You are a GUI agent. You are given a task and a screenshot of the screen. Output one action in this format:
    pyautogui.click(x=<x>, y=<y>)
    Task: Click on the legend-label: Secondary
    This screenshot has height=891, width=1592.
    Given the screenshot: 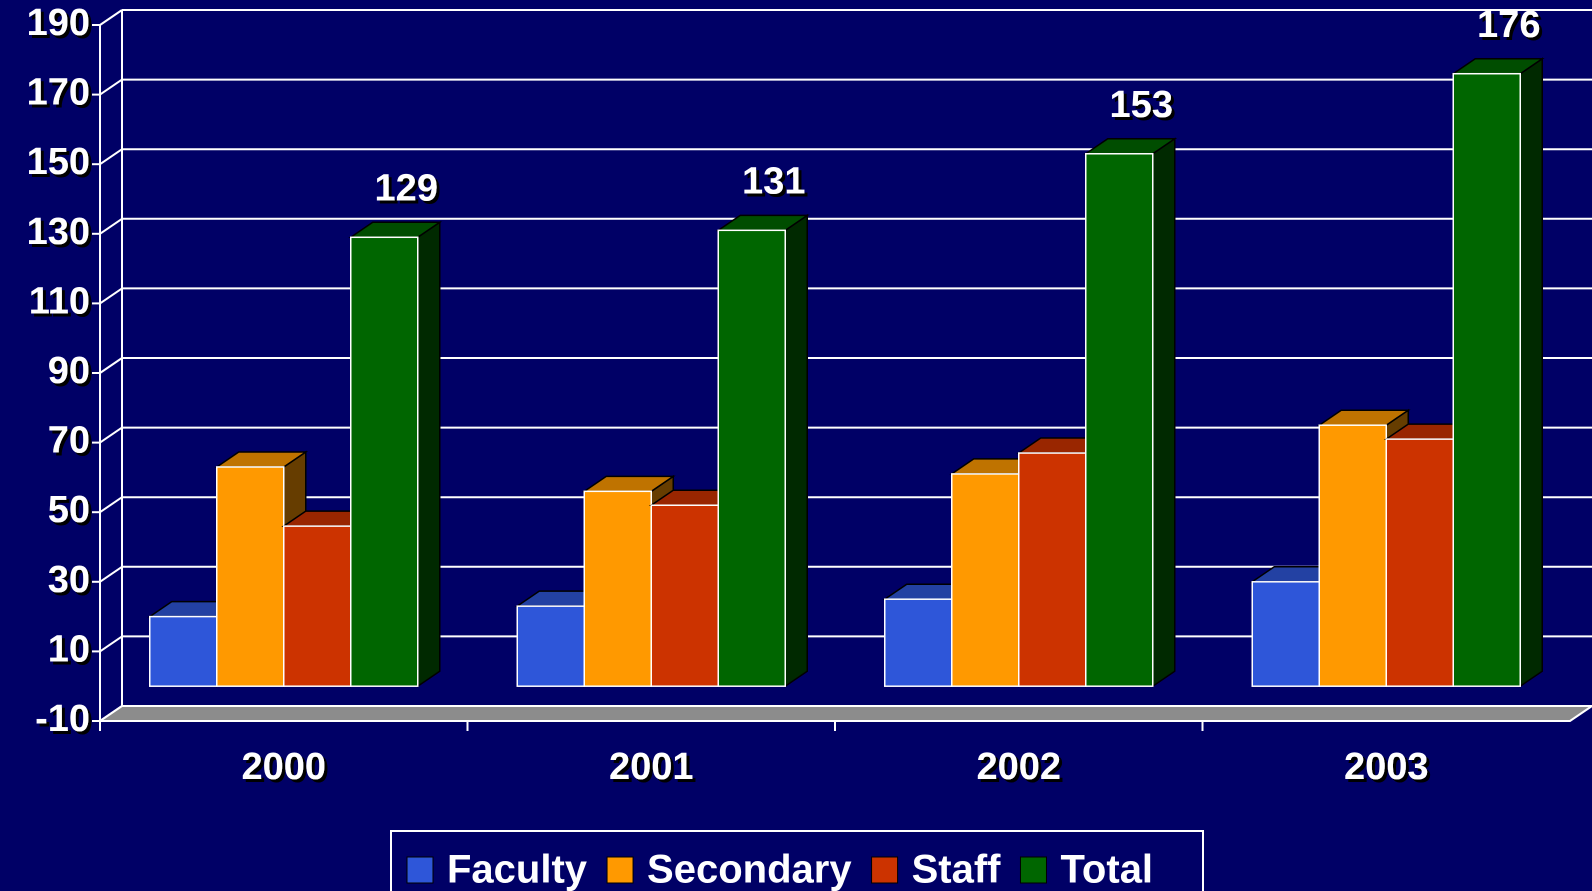 What is the action you would take?
    pyautogui.click(x=749, y=869)
    